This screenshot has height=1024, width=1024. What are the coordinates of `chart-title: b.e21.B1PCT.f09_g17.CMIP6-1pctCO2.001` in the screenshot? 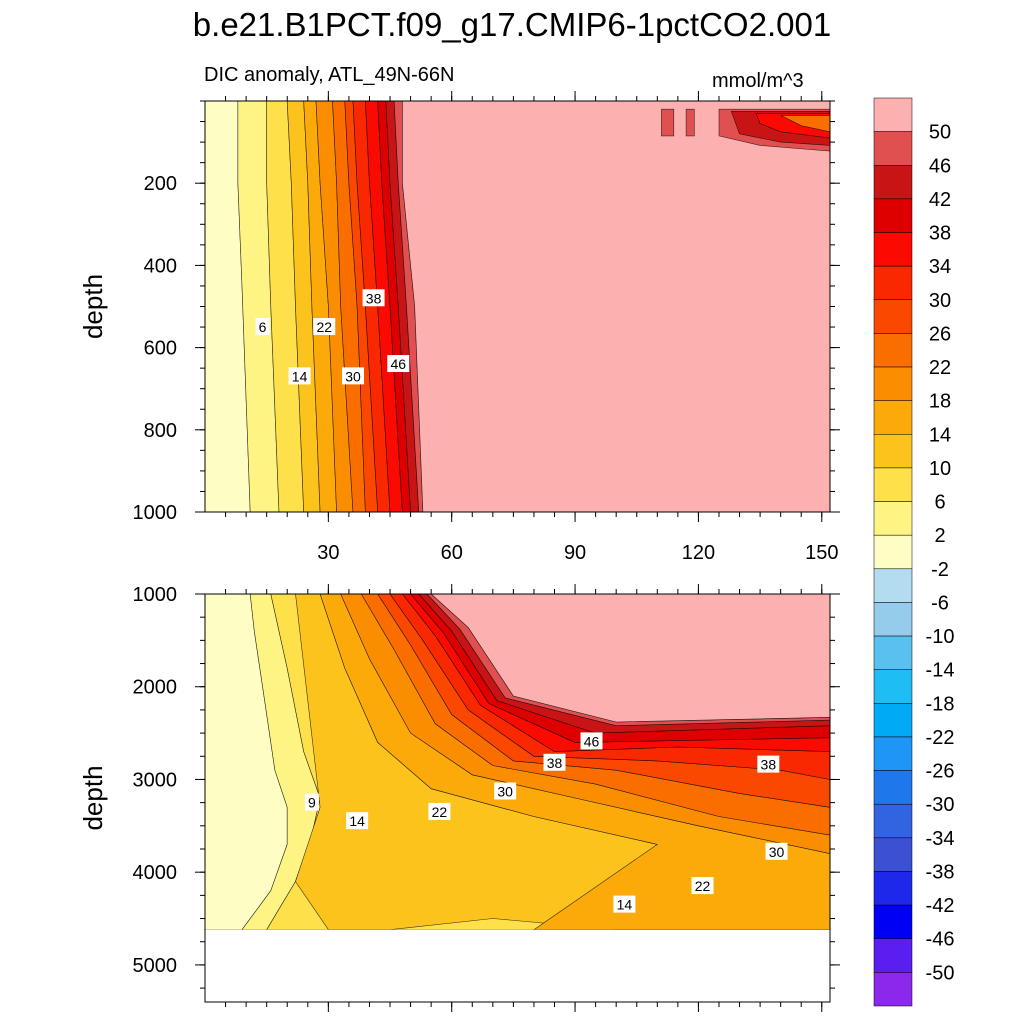 It's located at (512, 24).